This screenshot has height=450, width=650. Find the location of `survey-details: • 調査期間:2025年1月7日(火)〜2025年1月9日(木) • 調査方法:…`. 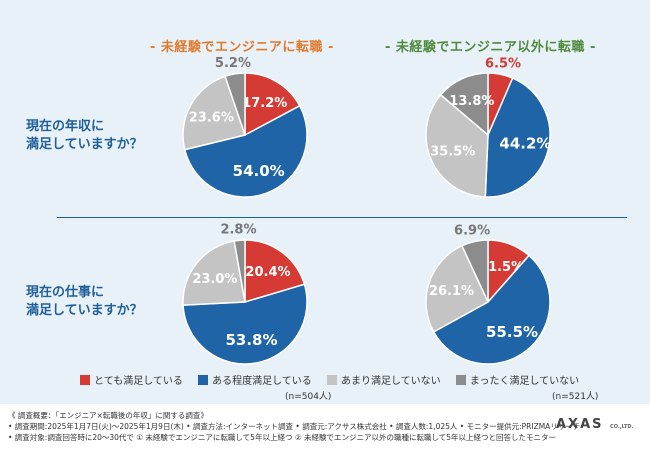

survey-details: • 調査期間:2025年1月7日(火)〜2025年1月9日(木) • 調査方法:… is located at coordinates (294, 426).